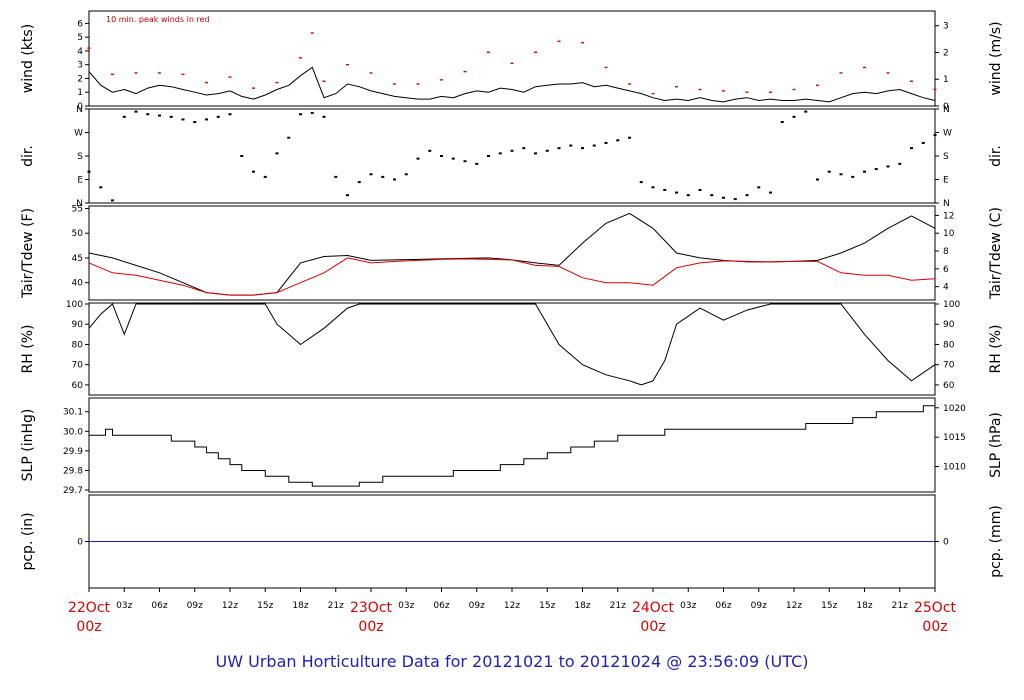 The width and height of the screenshot is (1024, 700). What do you see at coordinates (28, 349) in the screenshot?
I see `y-axis-label-left: RH (%)` at bounding box center [28, 349].